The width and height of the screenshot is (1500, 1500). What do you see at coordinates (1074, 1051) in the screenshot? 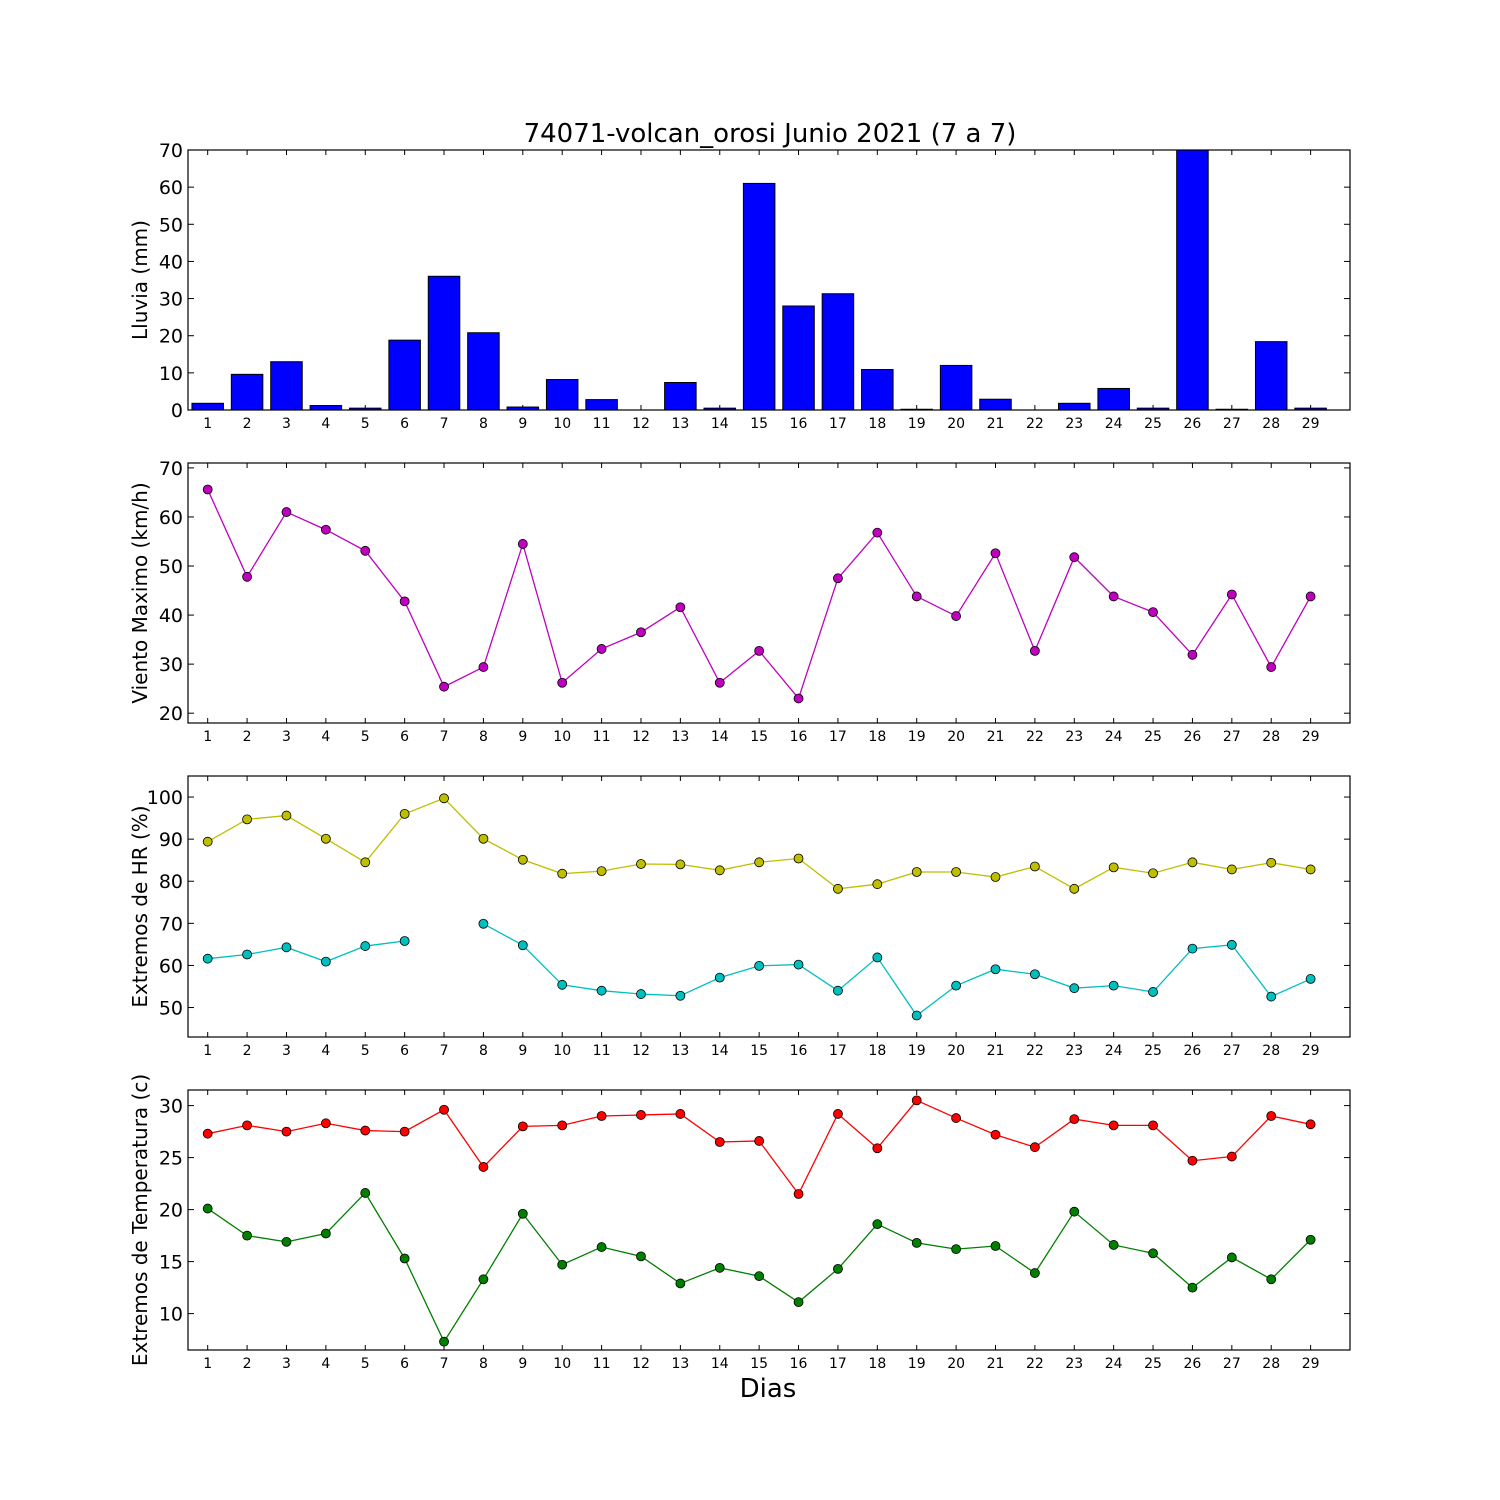
I see `humidity-xtick-label: 23` at bounding box center [1074, 1051].